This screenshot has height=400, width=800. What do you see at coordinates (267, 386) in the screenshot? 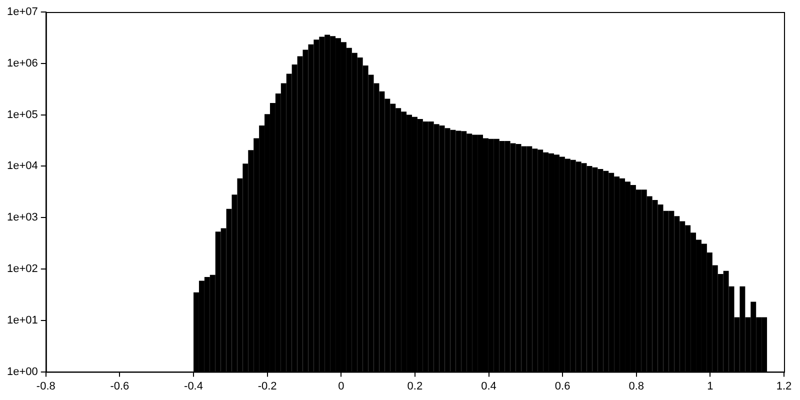
I see `x-tick-label: -0.2` at bounding box center [267, 386].